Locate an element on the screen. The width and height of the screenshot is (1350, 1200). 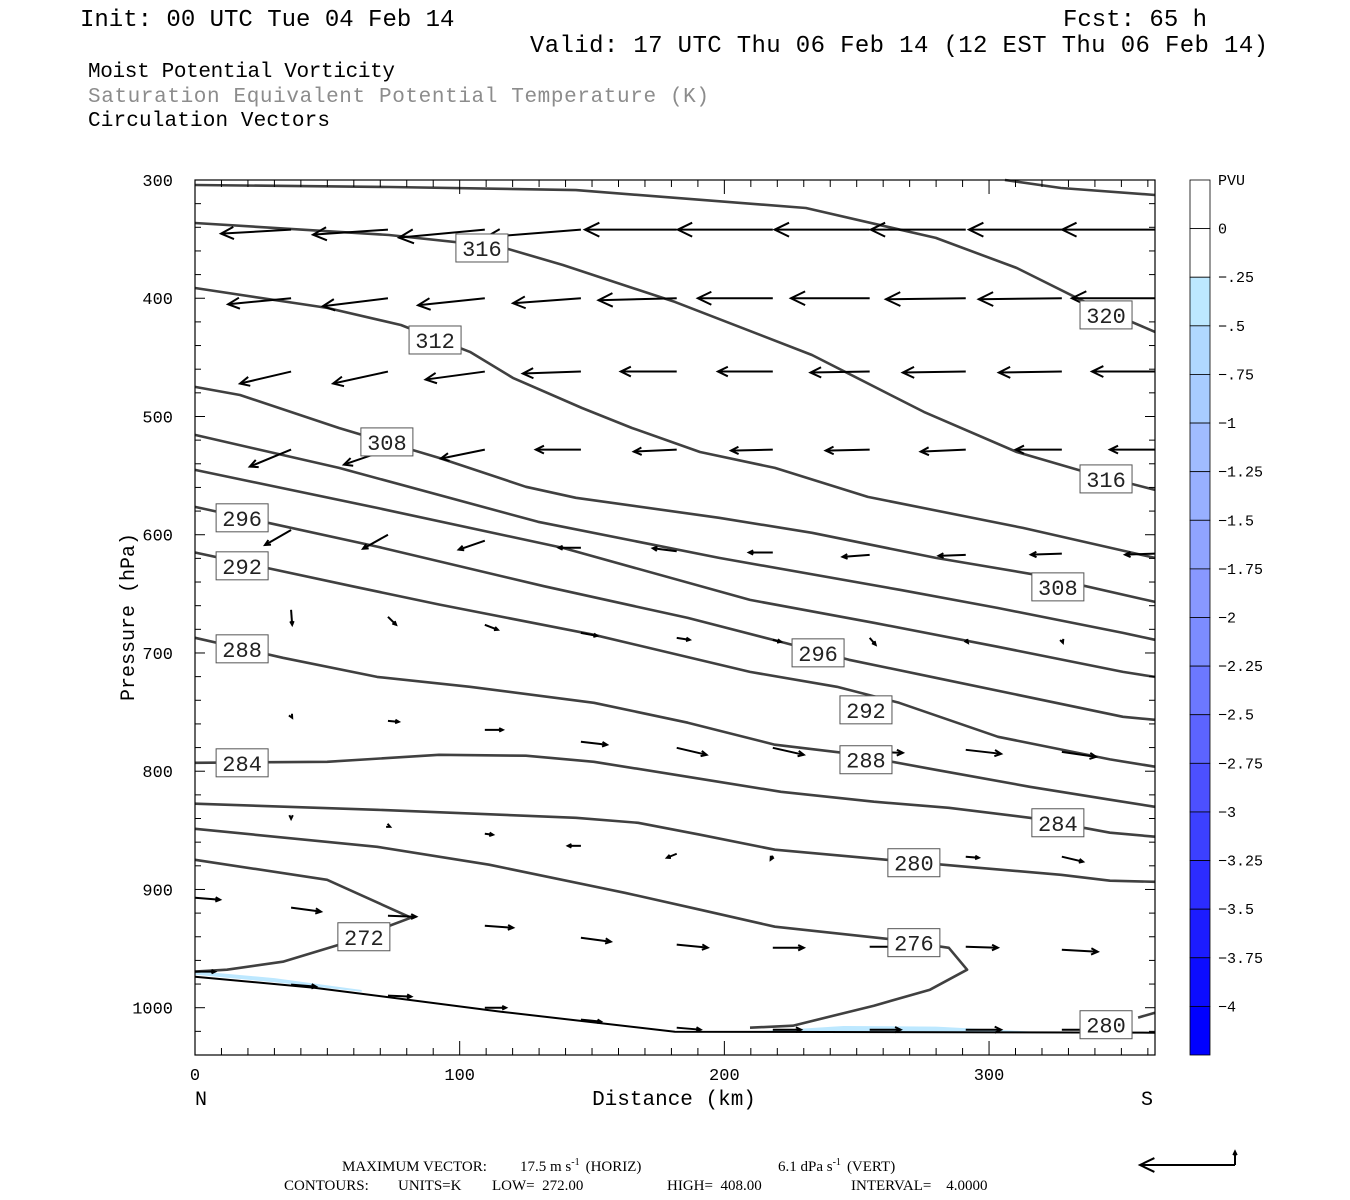
contour-label: 312 is located at coordinates (435, 340).